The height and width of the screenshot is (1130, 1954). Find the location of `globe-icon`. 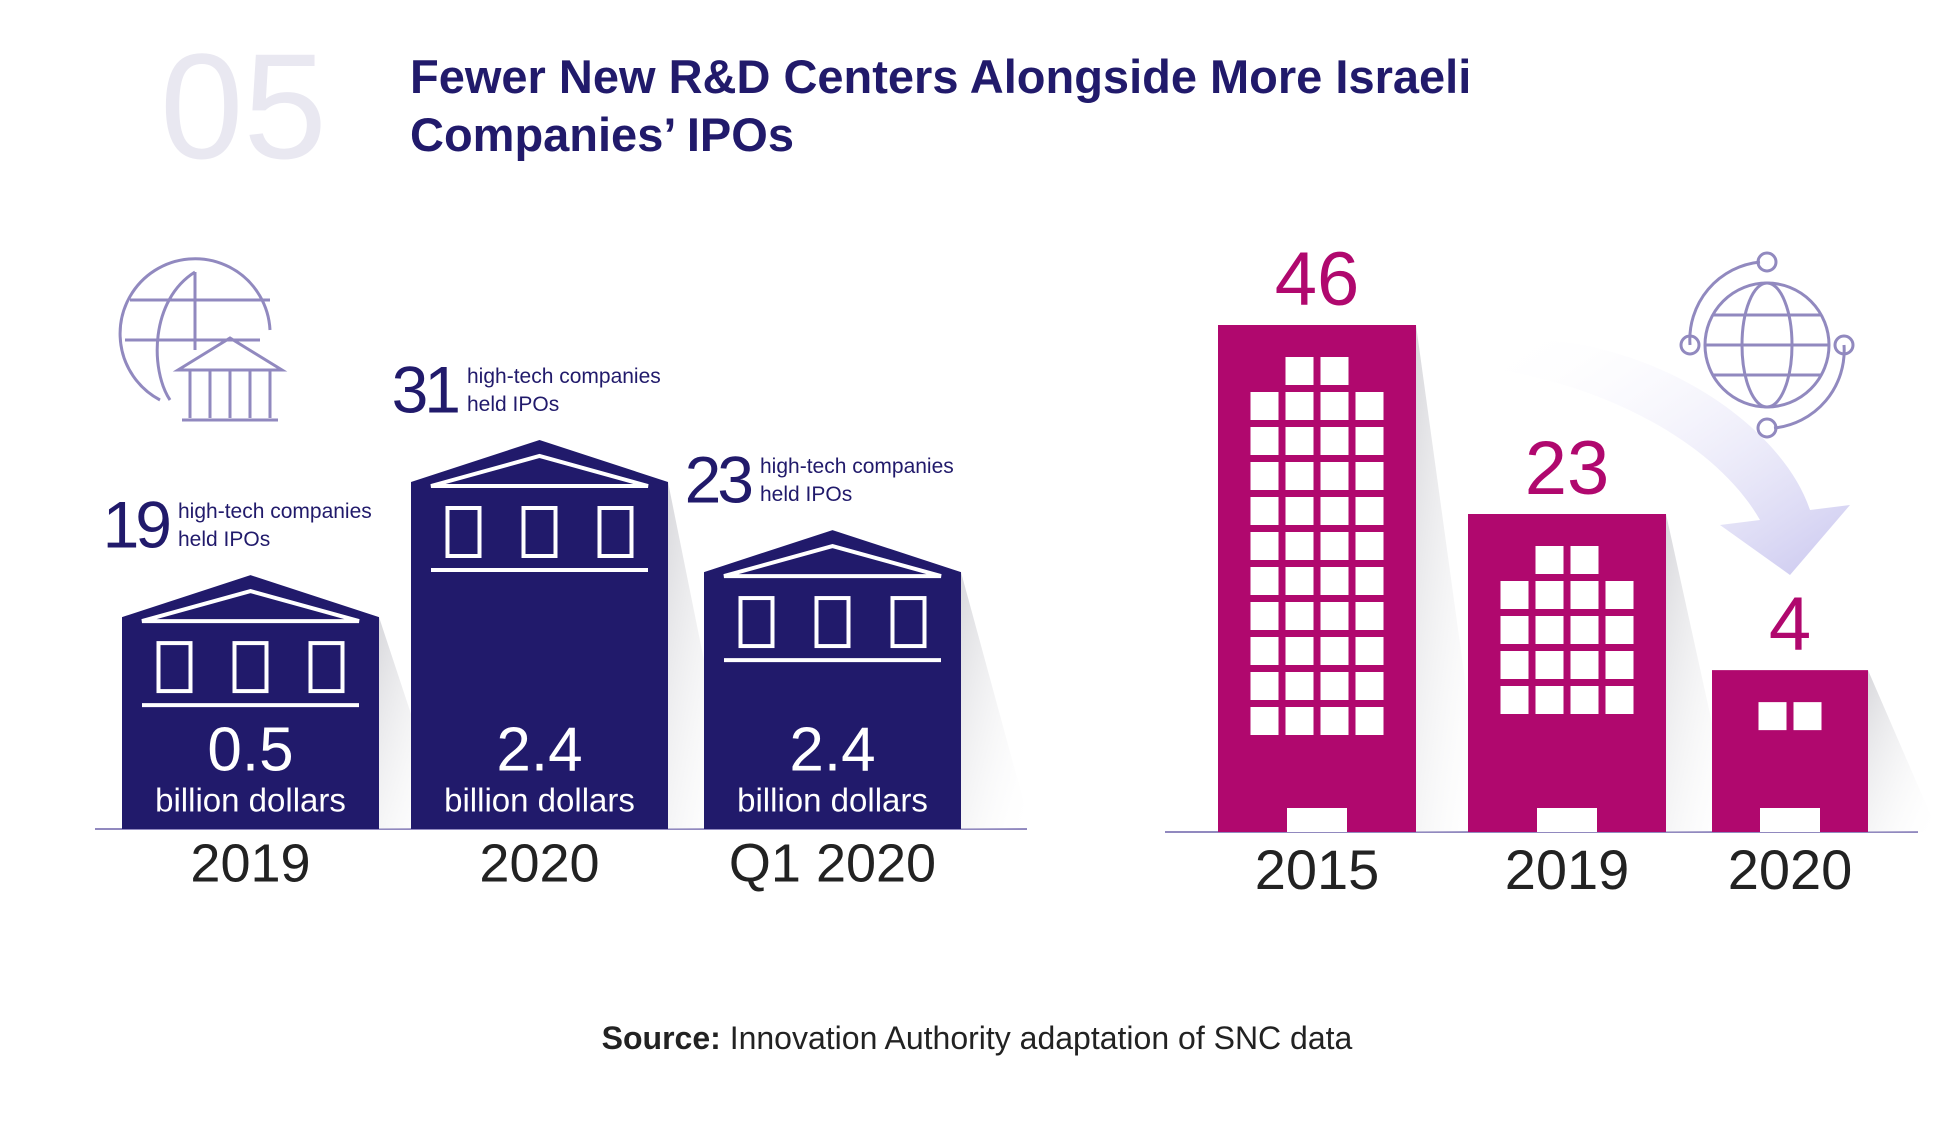

globe-icon is located at coordinates (1767, 345).